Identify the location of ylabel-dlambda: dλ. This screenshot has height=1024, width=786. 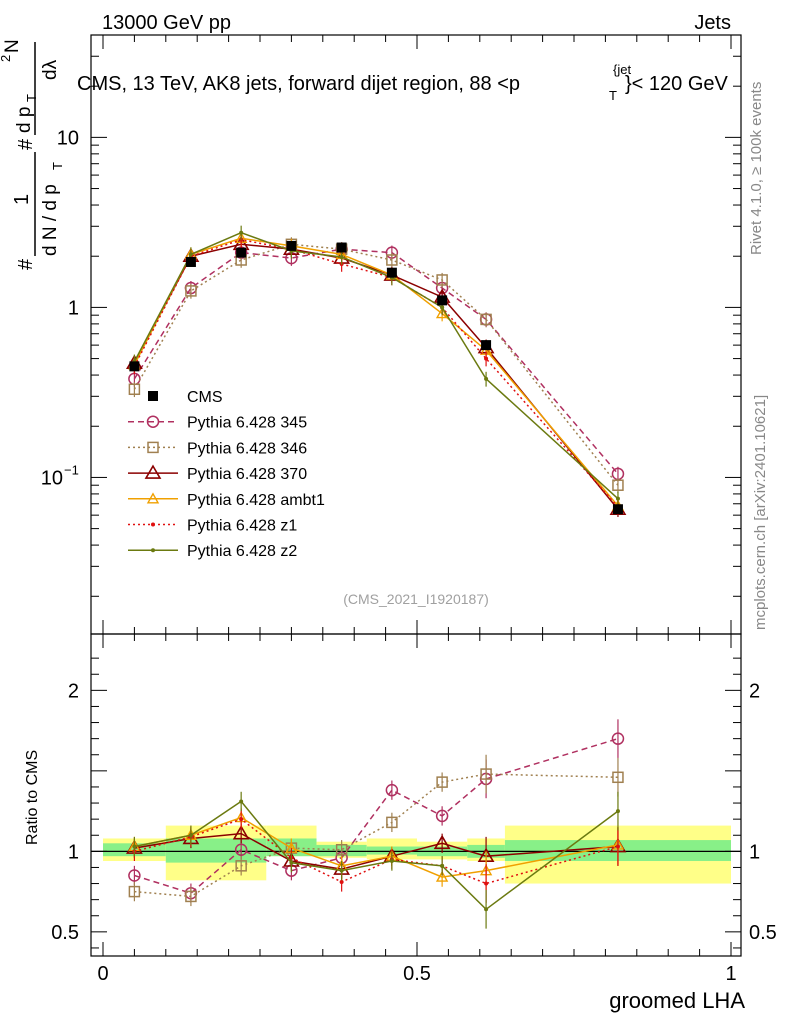
(50, 69).